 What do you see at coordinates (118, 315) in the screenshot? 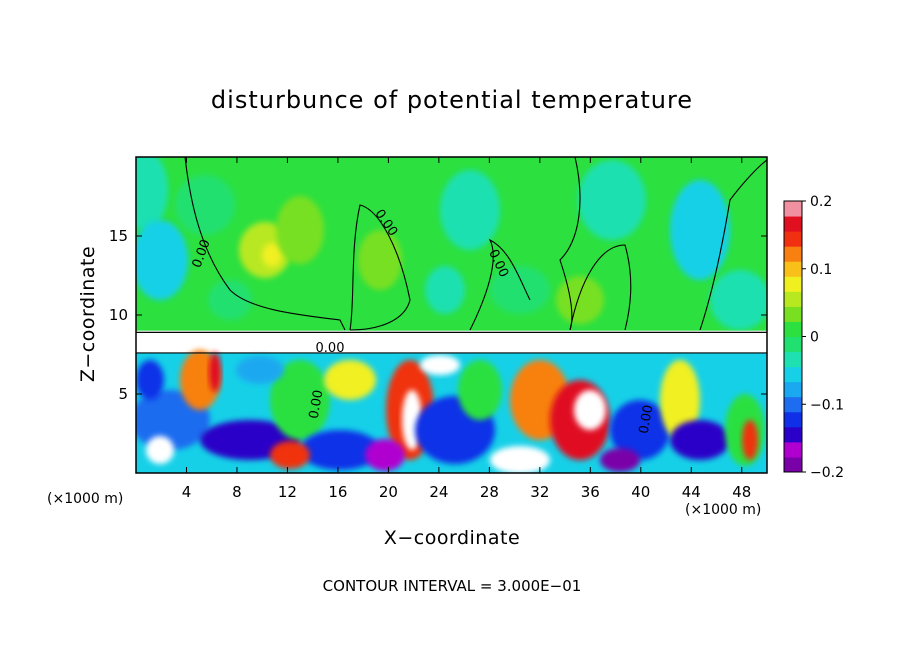
I see `y-tick-label: 10` at bounding box center [118, 315].